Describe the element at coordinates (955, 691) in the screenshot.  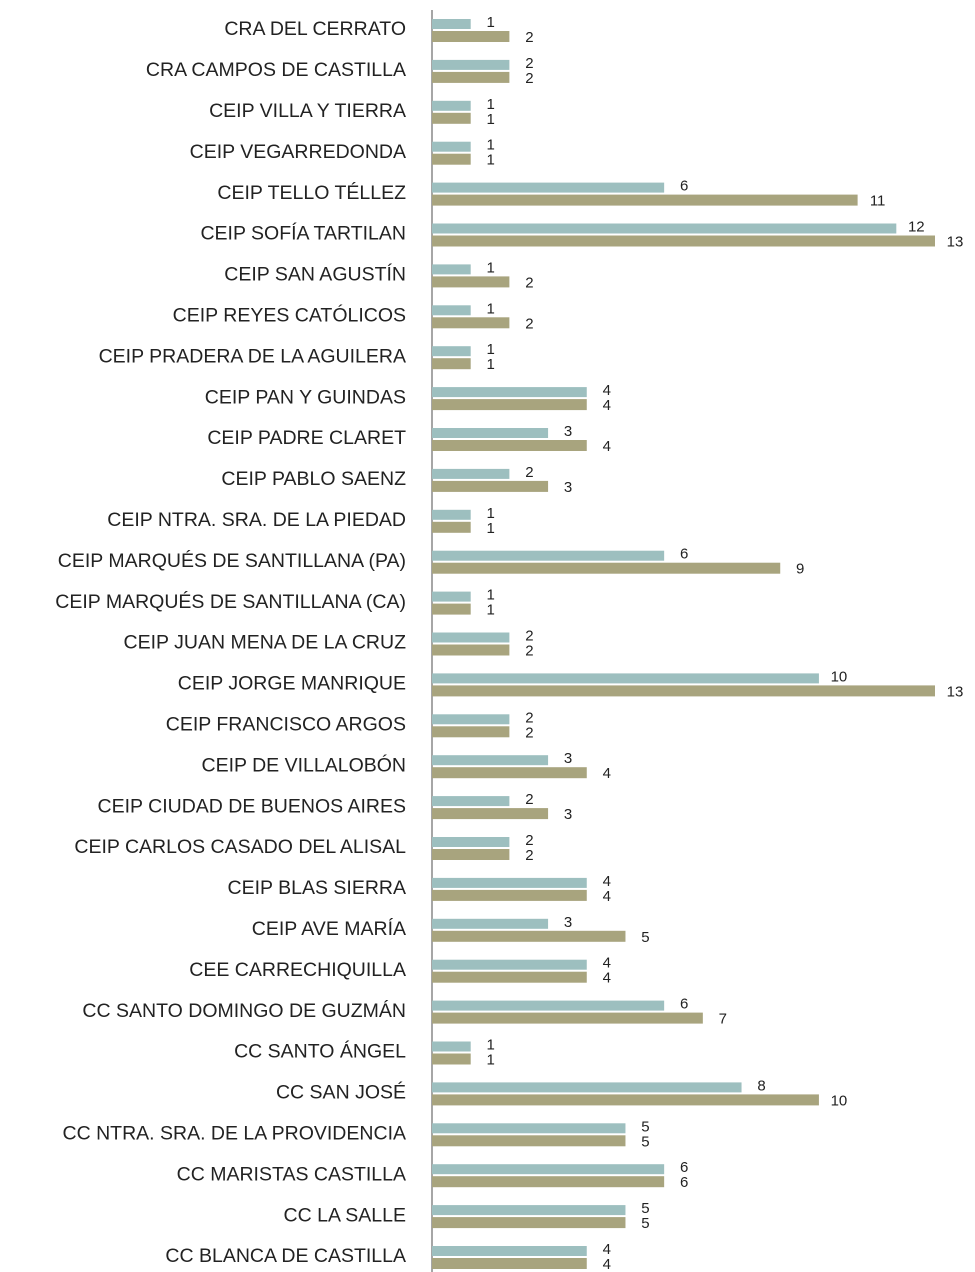
I see `value-label: 13` at that location.